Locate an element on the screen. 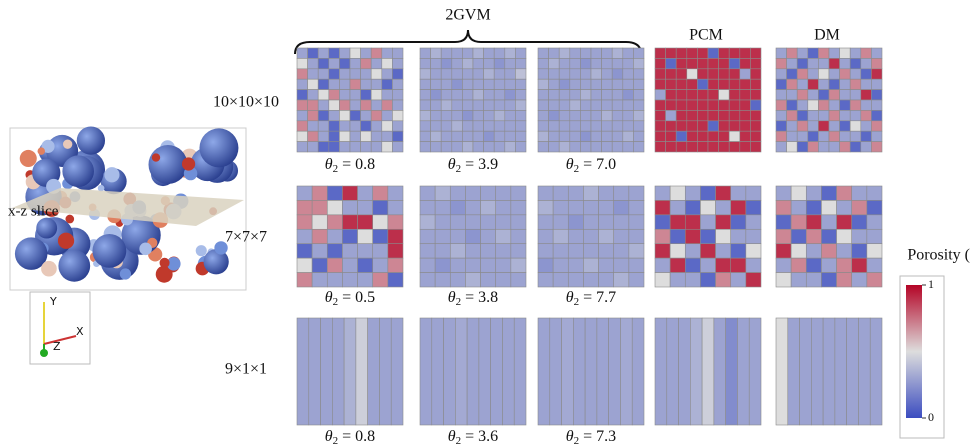 The height and width of the screenshot is (448, 970). theta-value: = 3.9 is located at coordinates (479, 164).